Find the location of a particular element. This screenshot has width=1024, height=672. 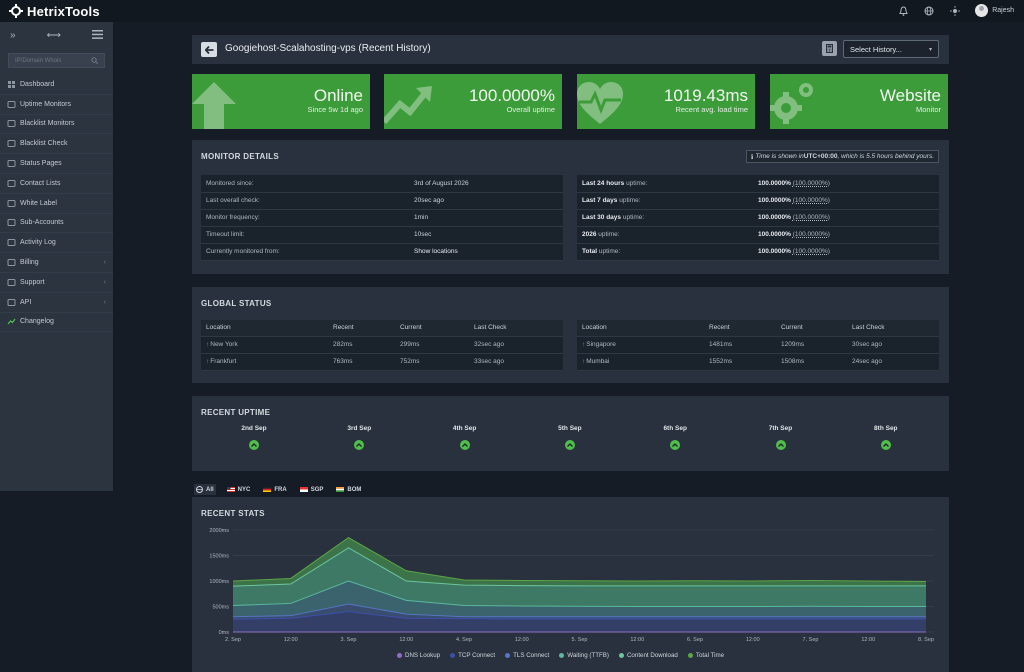

detail-value: 10sec is located at coordinates (486, 235).